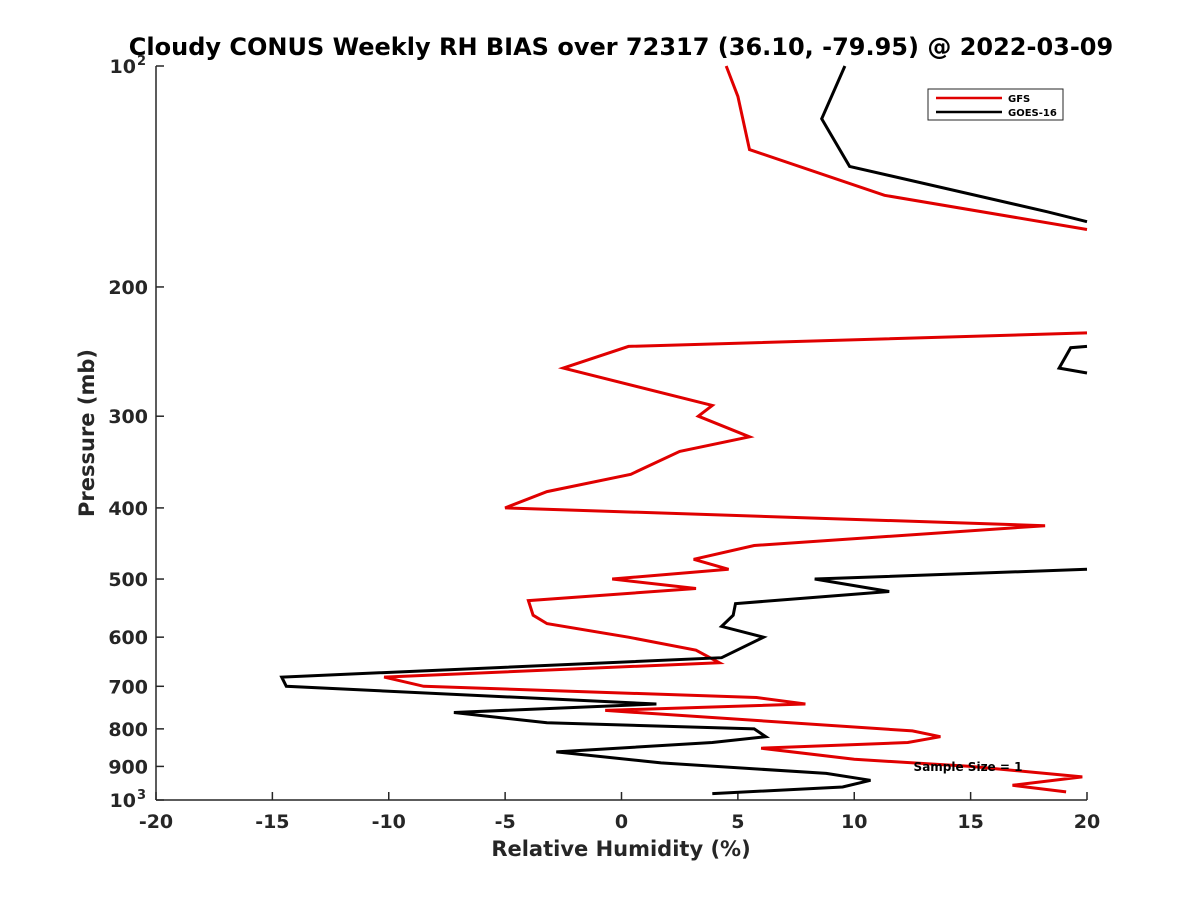  Describe the element at coordinates (141, 61) in the screenshot. I see `y-tick-exponent: 2` at that location.